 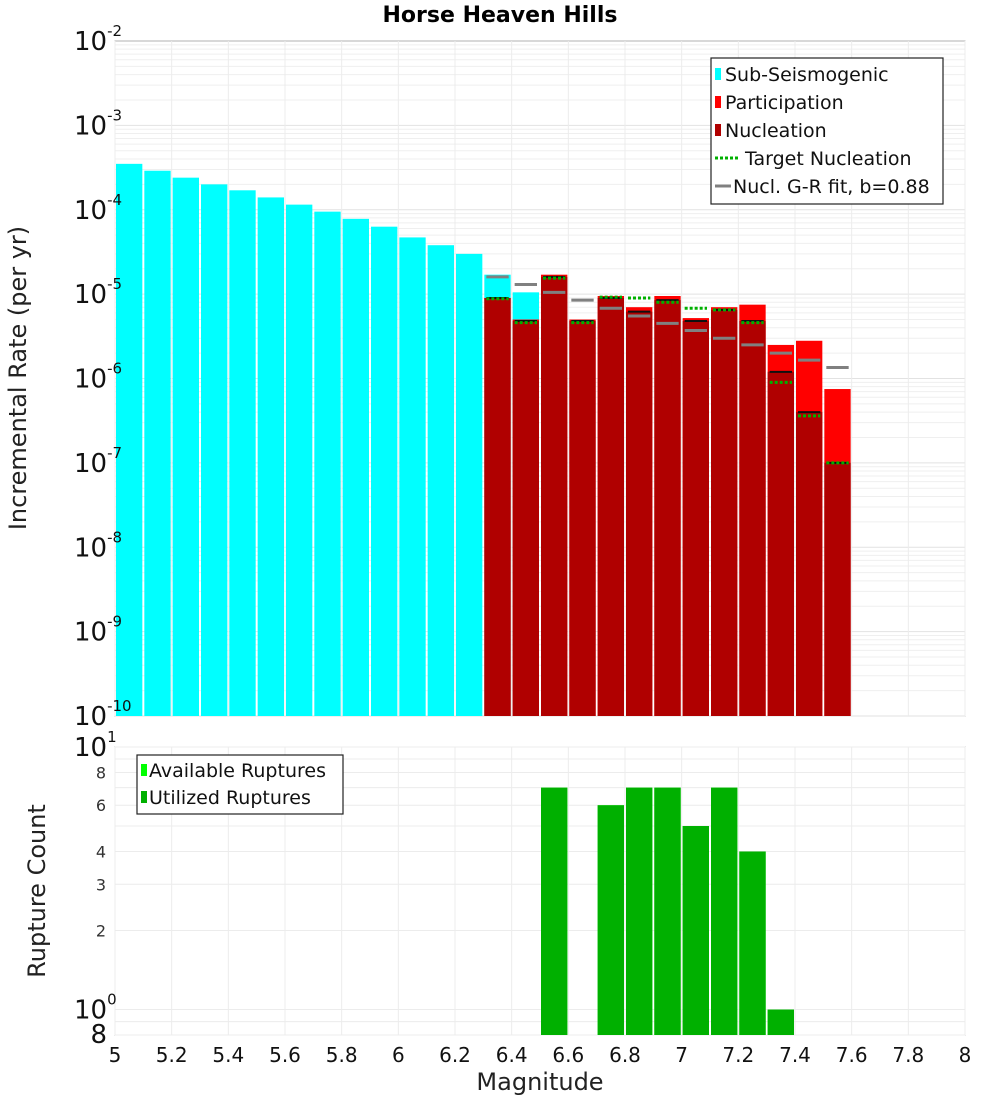 I want to click on rate-y-tick-label: 10⁻⁴, so click(x=98, y=208).